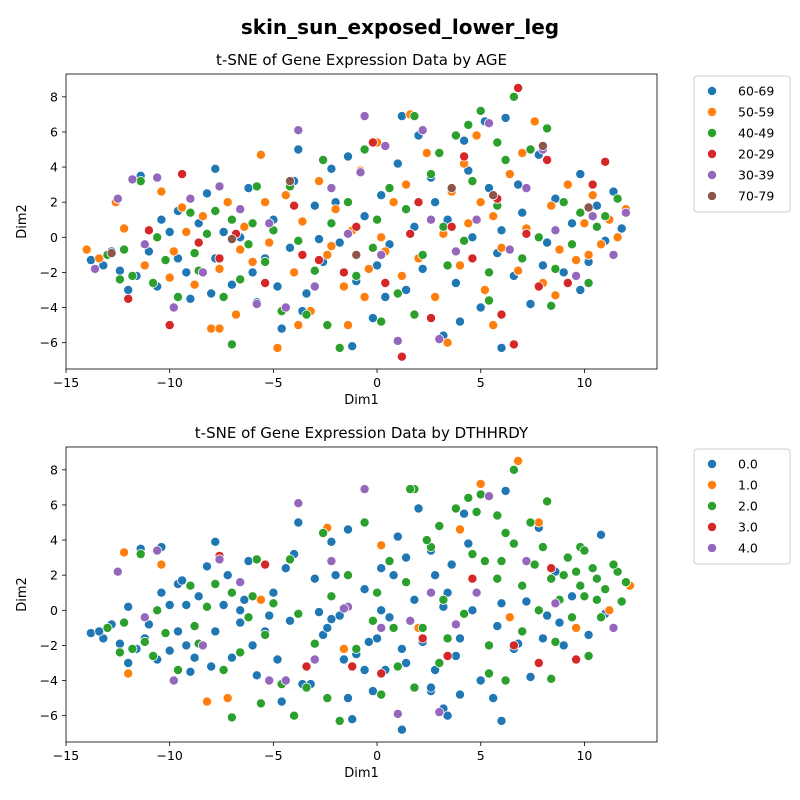 The height and width of the screenshot is (800, 800). I want to click on y-tick-label: −4, so click(49, 307).